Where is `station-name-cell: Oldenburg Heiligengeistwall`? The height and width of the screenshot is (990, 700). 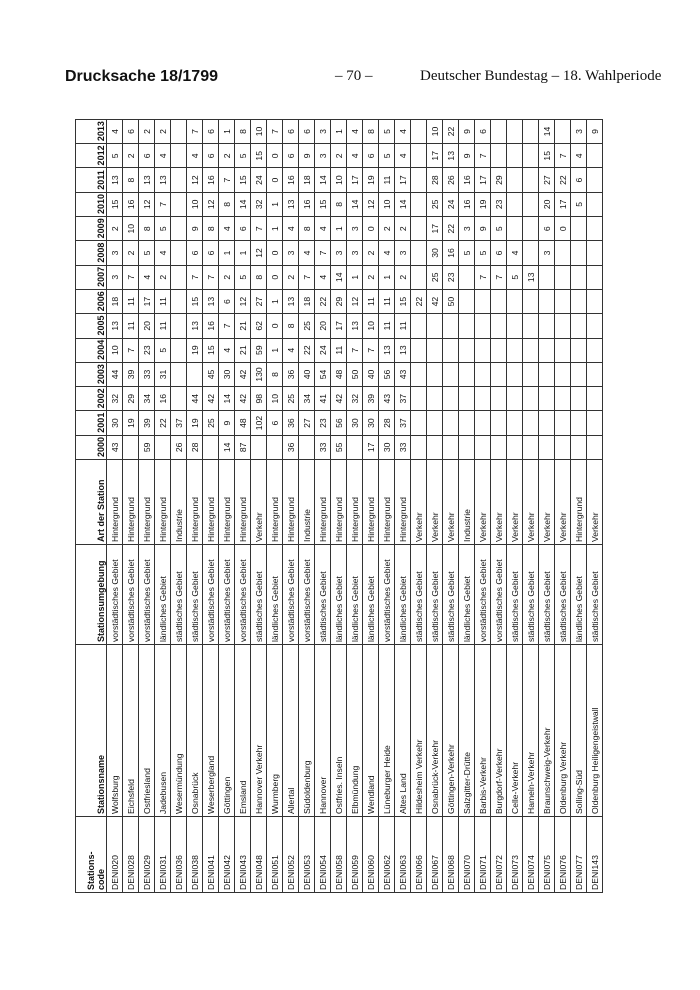 station-name-cell: Oldenburg Heiligengeistwall is located at coordinates (594, 730).